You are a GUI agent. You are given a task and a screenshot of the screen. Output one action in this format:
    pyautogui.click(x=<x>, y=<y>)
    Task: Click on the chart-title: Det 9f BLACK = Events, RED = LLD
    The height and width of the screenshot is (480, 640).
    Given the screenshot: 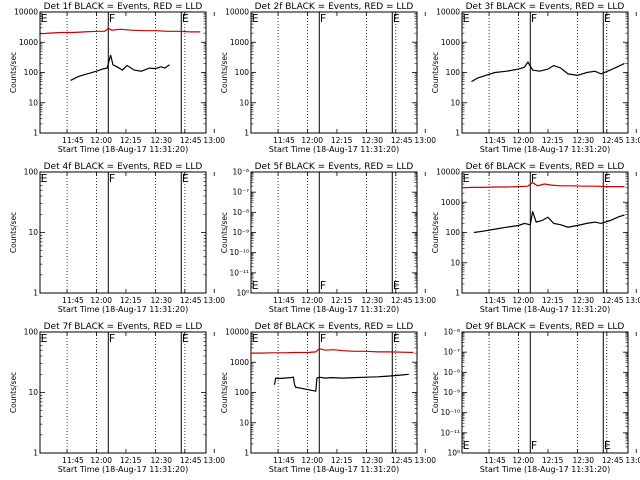 What is the action you would take?
    pyautogui.click(x=545, y=327)
    